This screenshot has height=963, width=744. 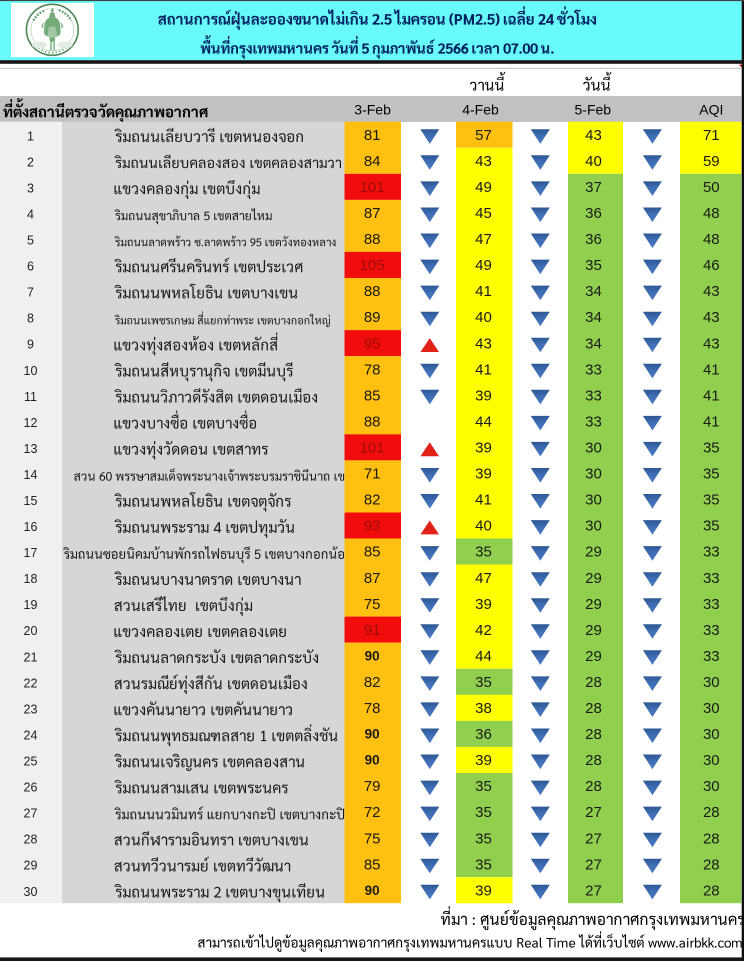 I want to click on svg-text: 5, so click(x=30, y=241).